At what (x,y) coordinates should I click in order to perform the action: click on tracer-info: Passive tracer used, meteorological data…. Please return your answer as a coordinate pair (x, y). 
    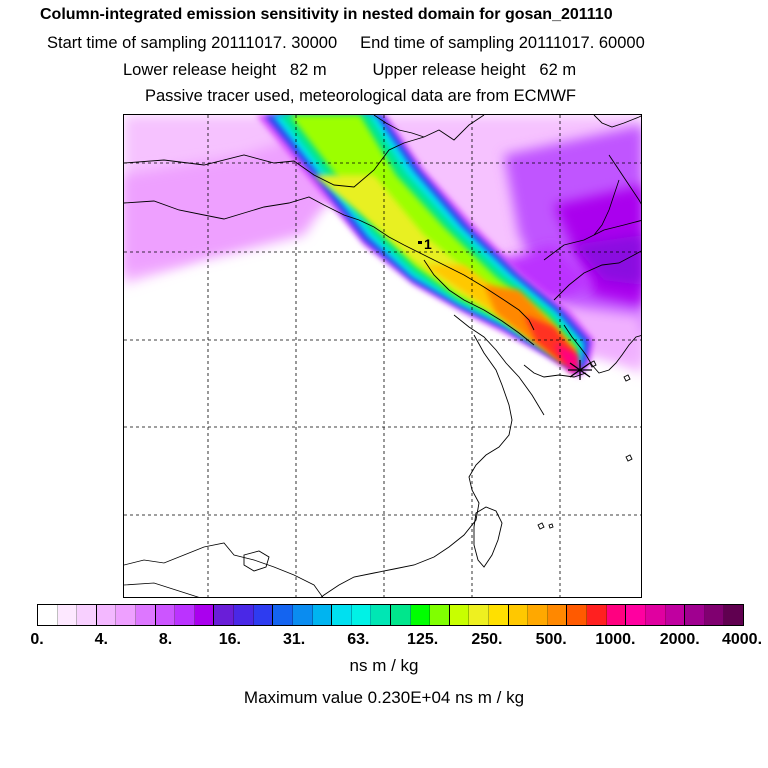
    Looking at the image, I should click on (360, 96).